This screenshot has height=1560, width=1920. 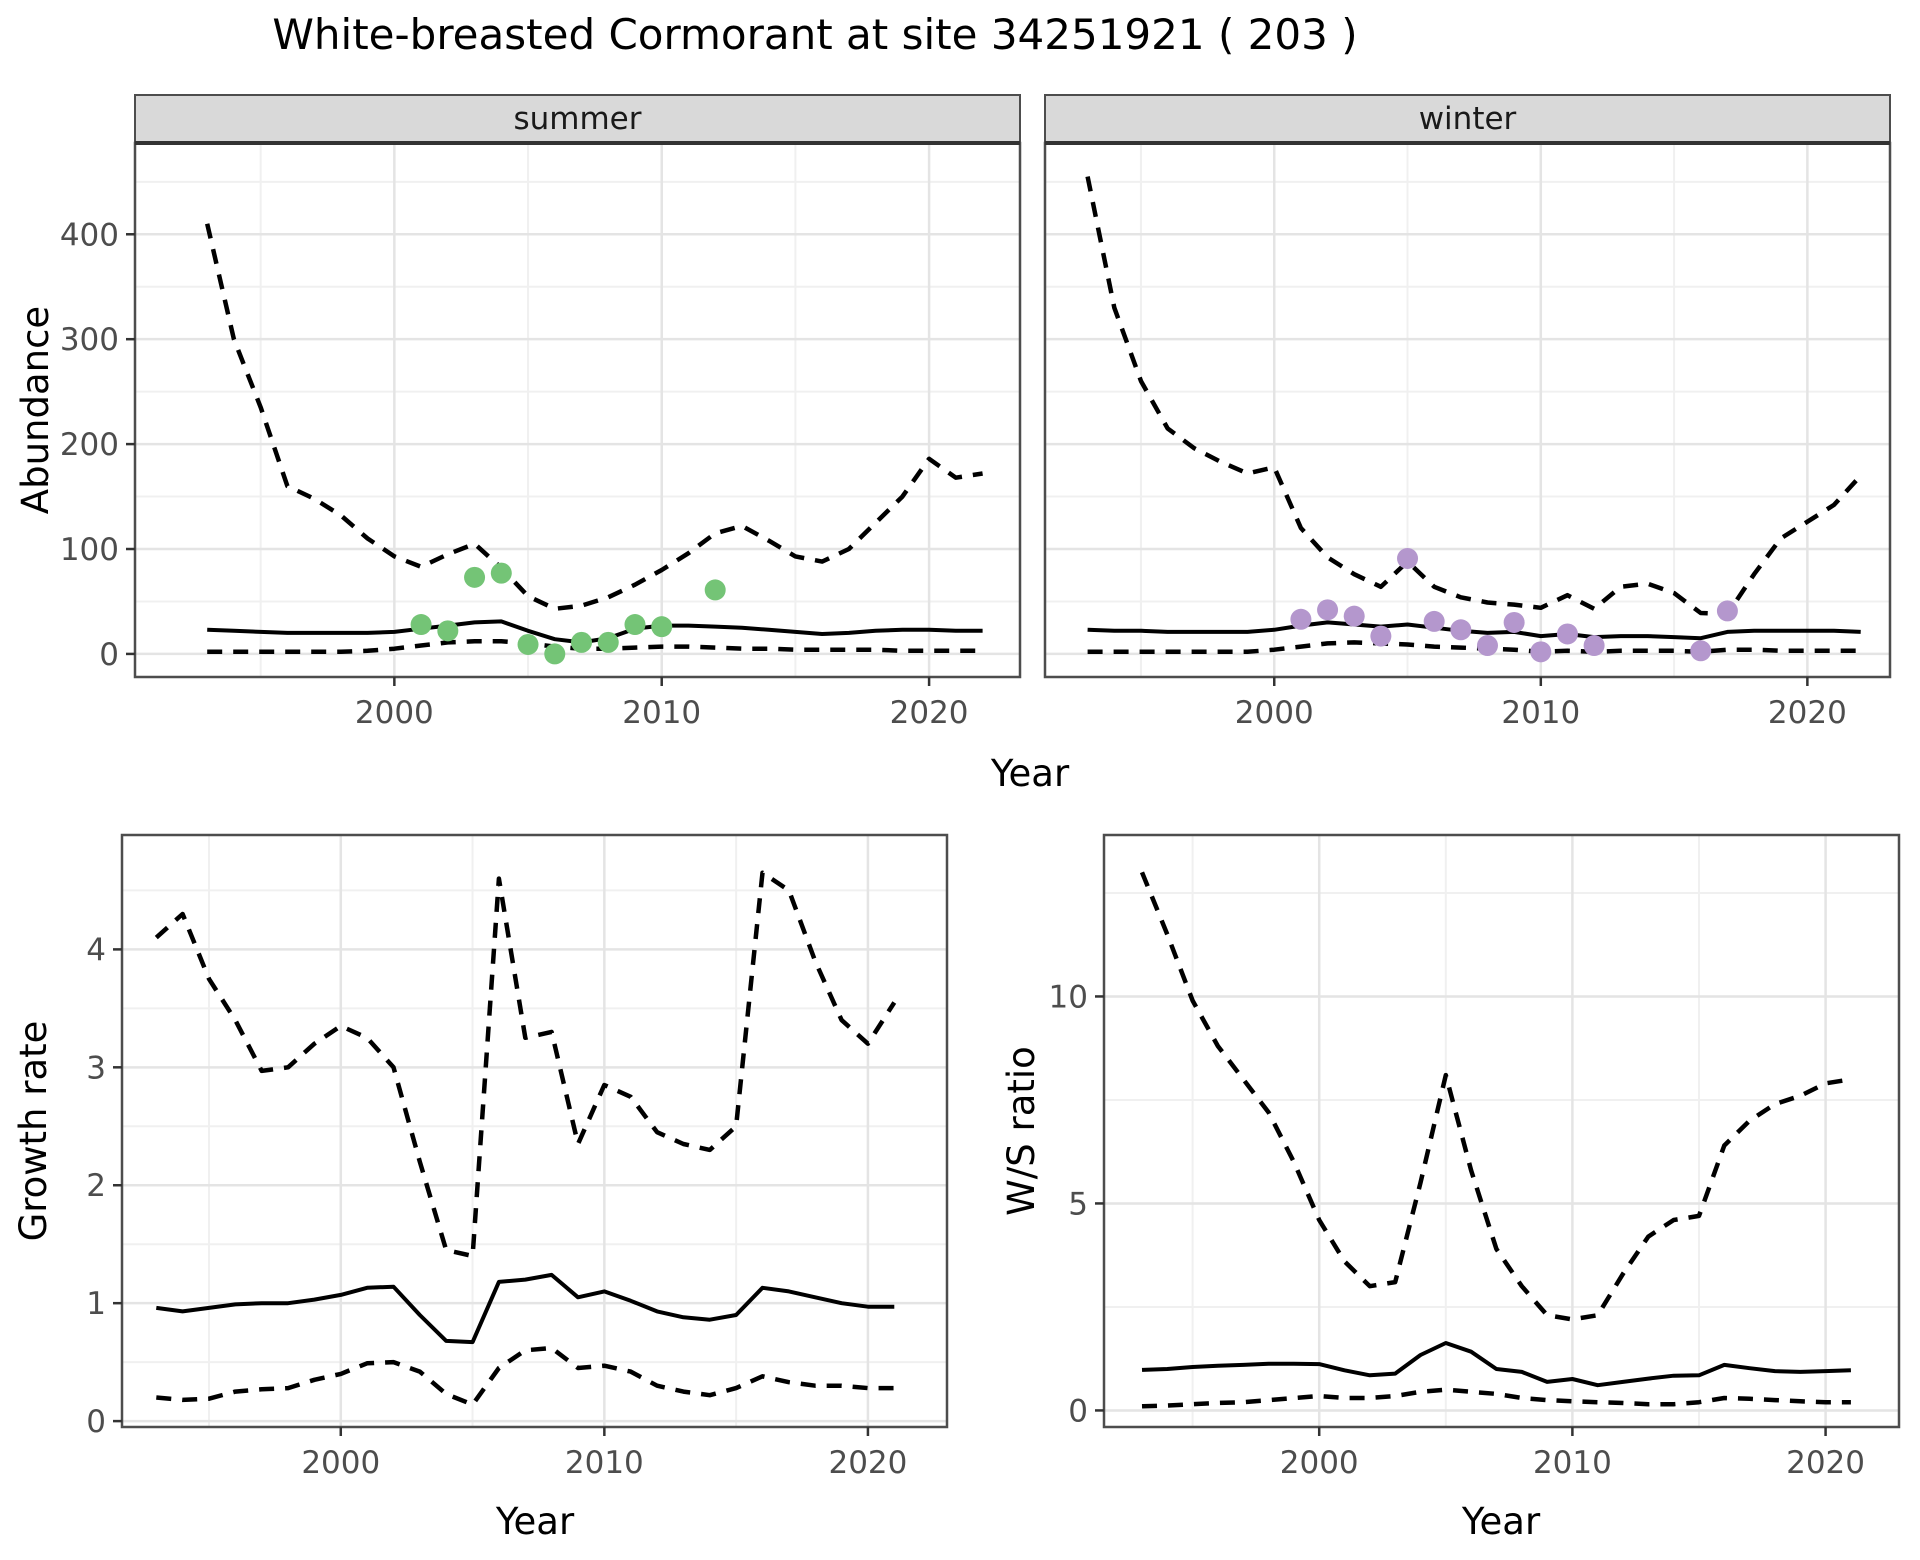 I want to click on ws-ratio-axis-label: W/S ratio, so click(x=1021, y=1131).